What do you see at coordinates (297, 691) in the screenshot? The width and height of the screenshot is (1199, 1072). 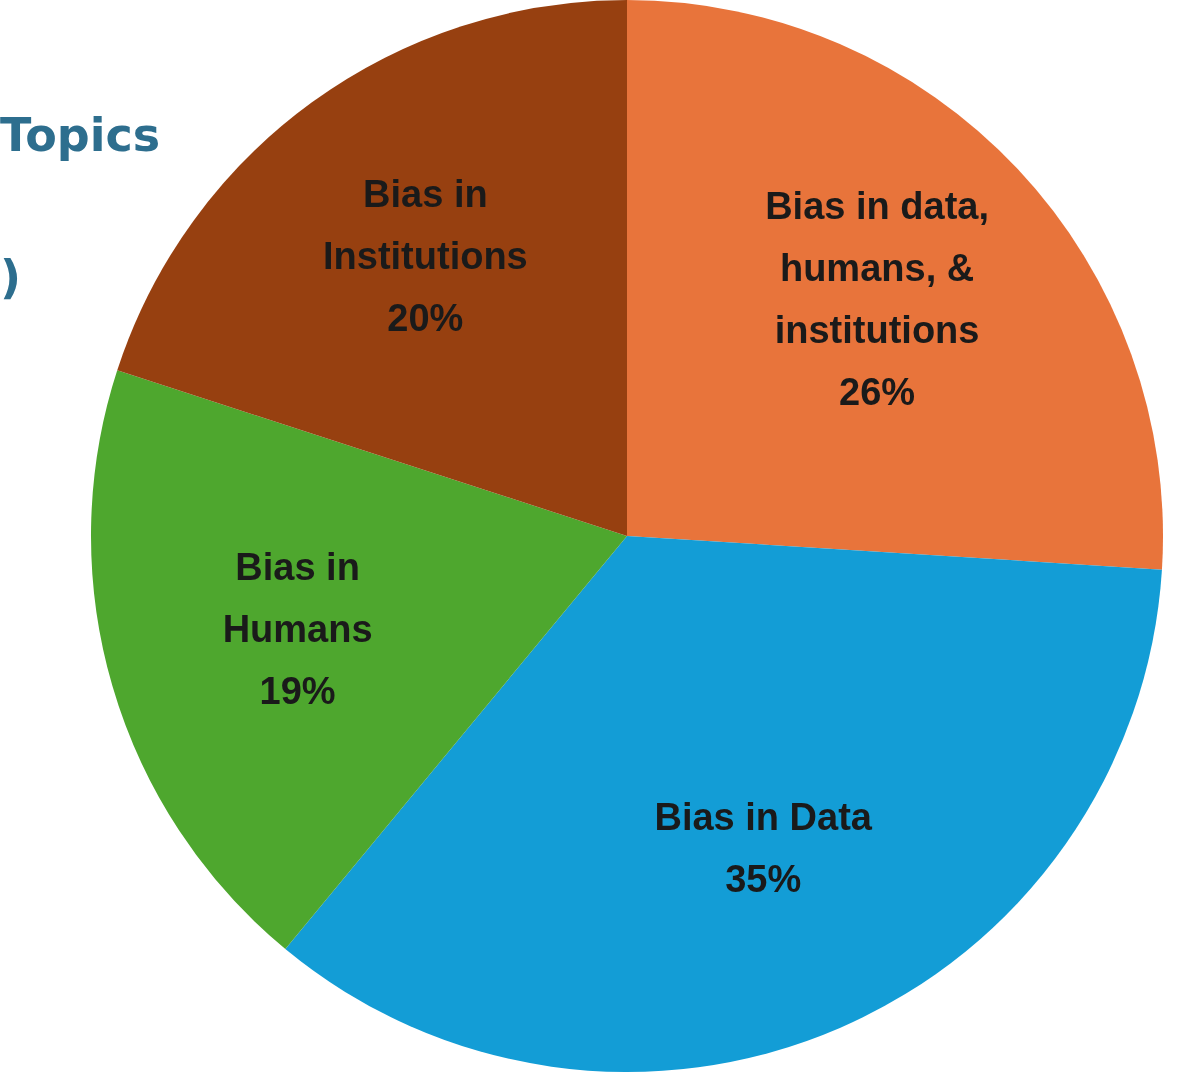 I see `data-label: 19%` at bounding box center [297, 691].